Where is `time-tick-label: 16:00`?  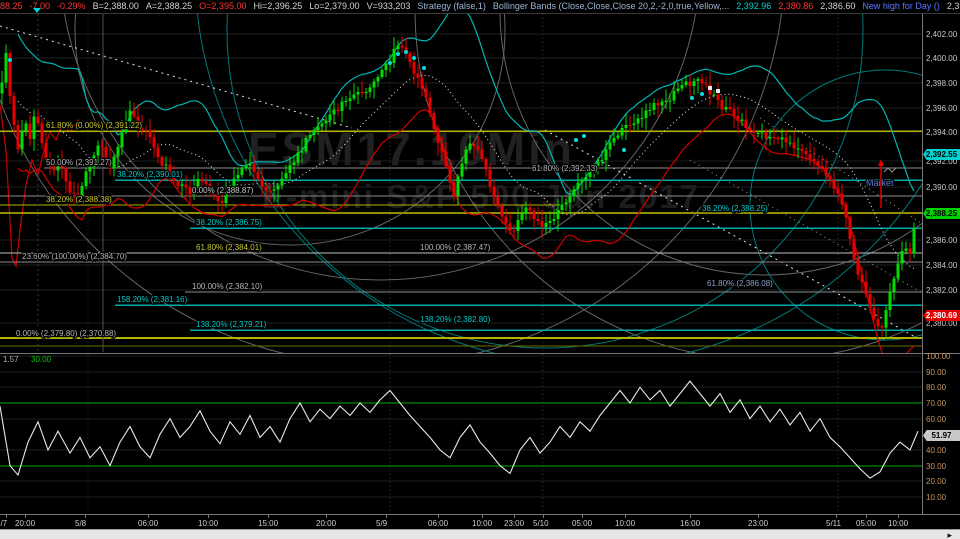 time-tick-label: 16:00 is located at coordinates (690, 523).